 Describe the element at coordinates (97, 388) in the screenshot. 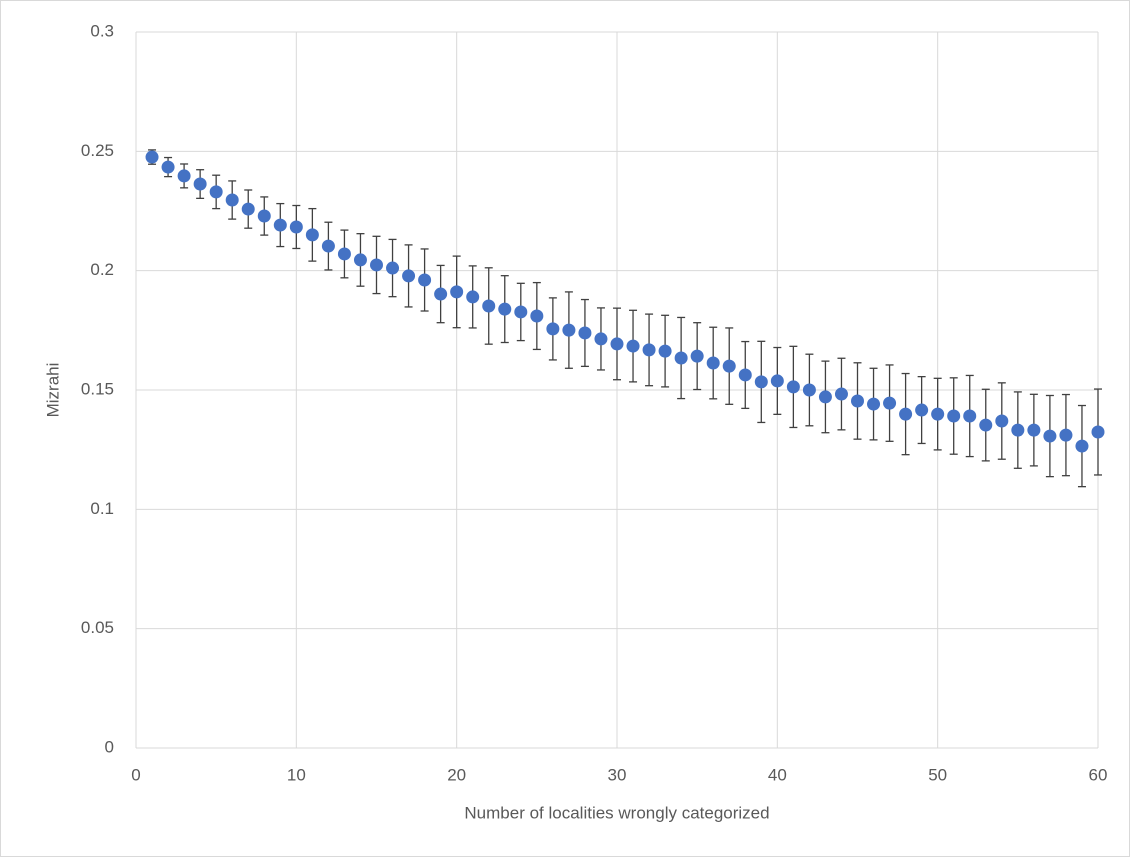

I see `y-tick-label: 0.15` at that location.